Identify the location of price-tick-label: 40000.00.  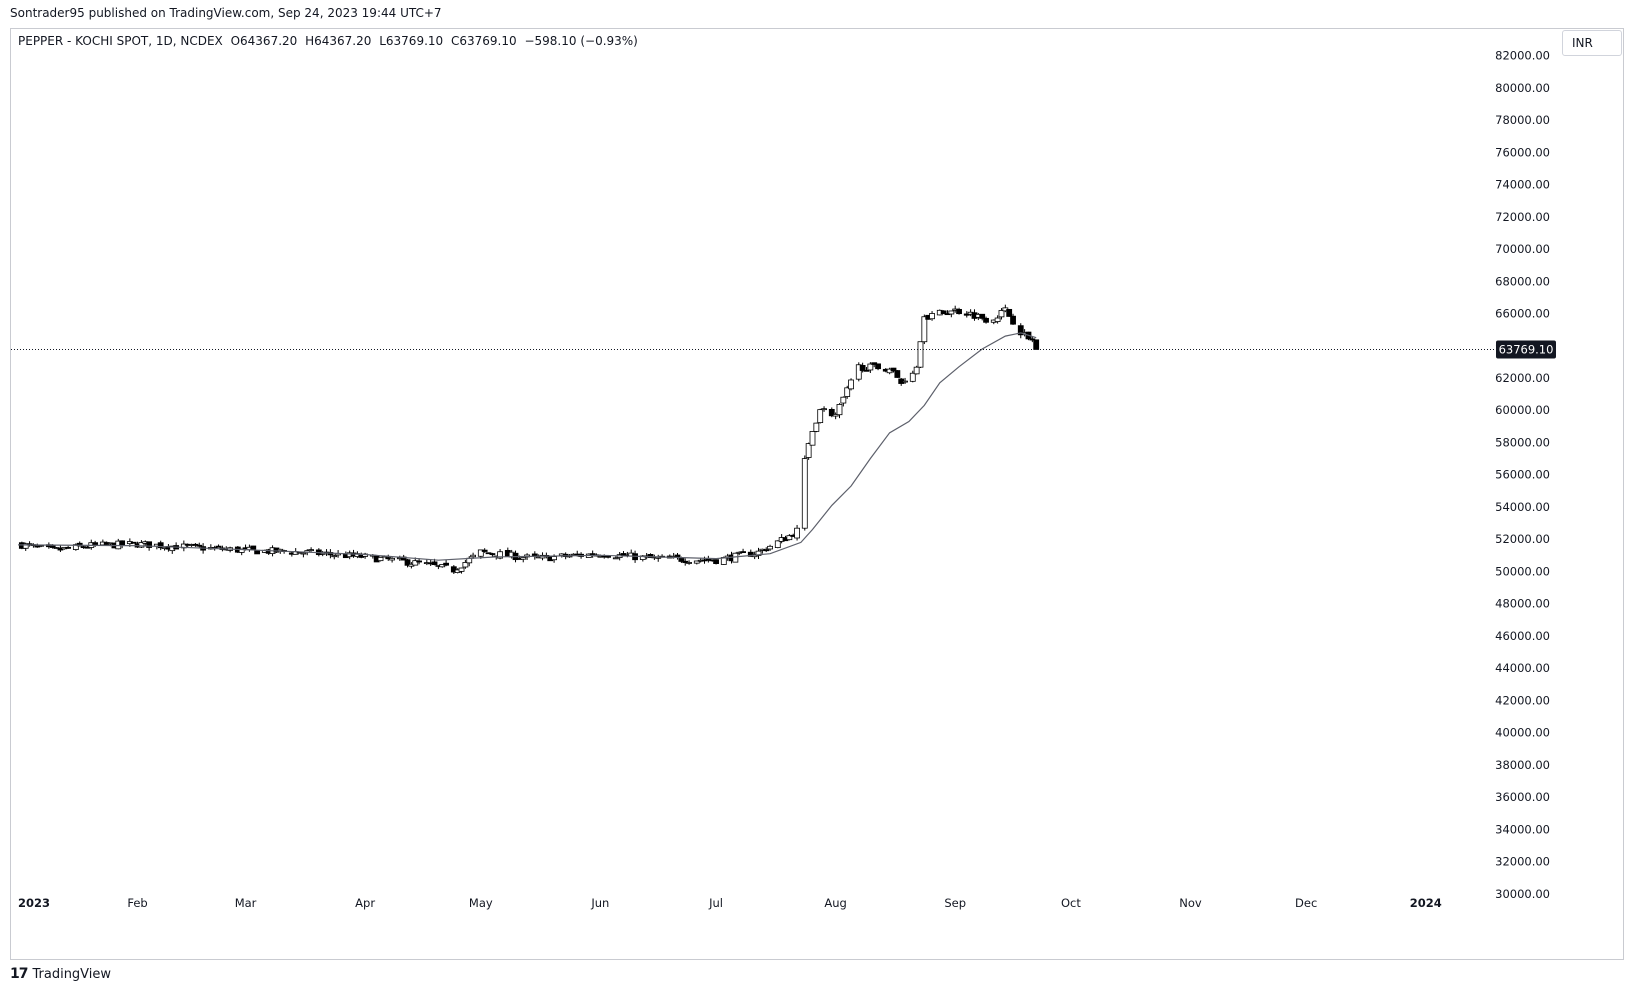
(1522, 733).